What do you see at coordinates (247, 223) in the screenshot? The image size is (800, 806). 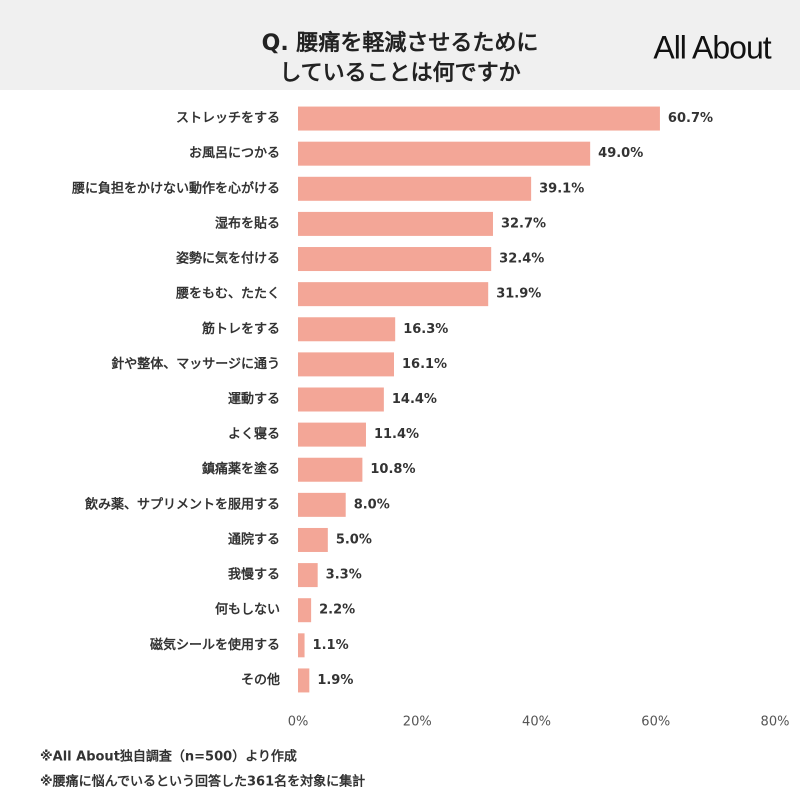 I see `y-tick-label: 湿布を貼る` at bounding box center [247, 223].